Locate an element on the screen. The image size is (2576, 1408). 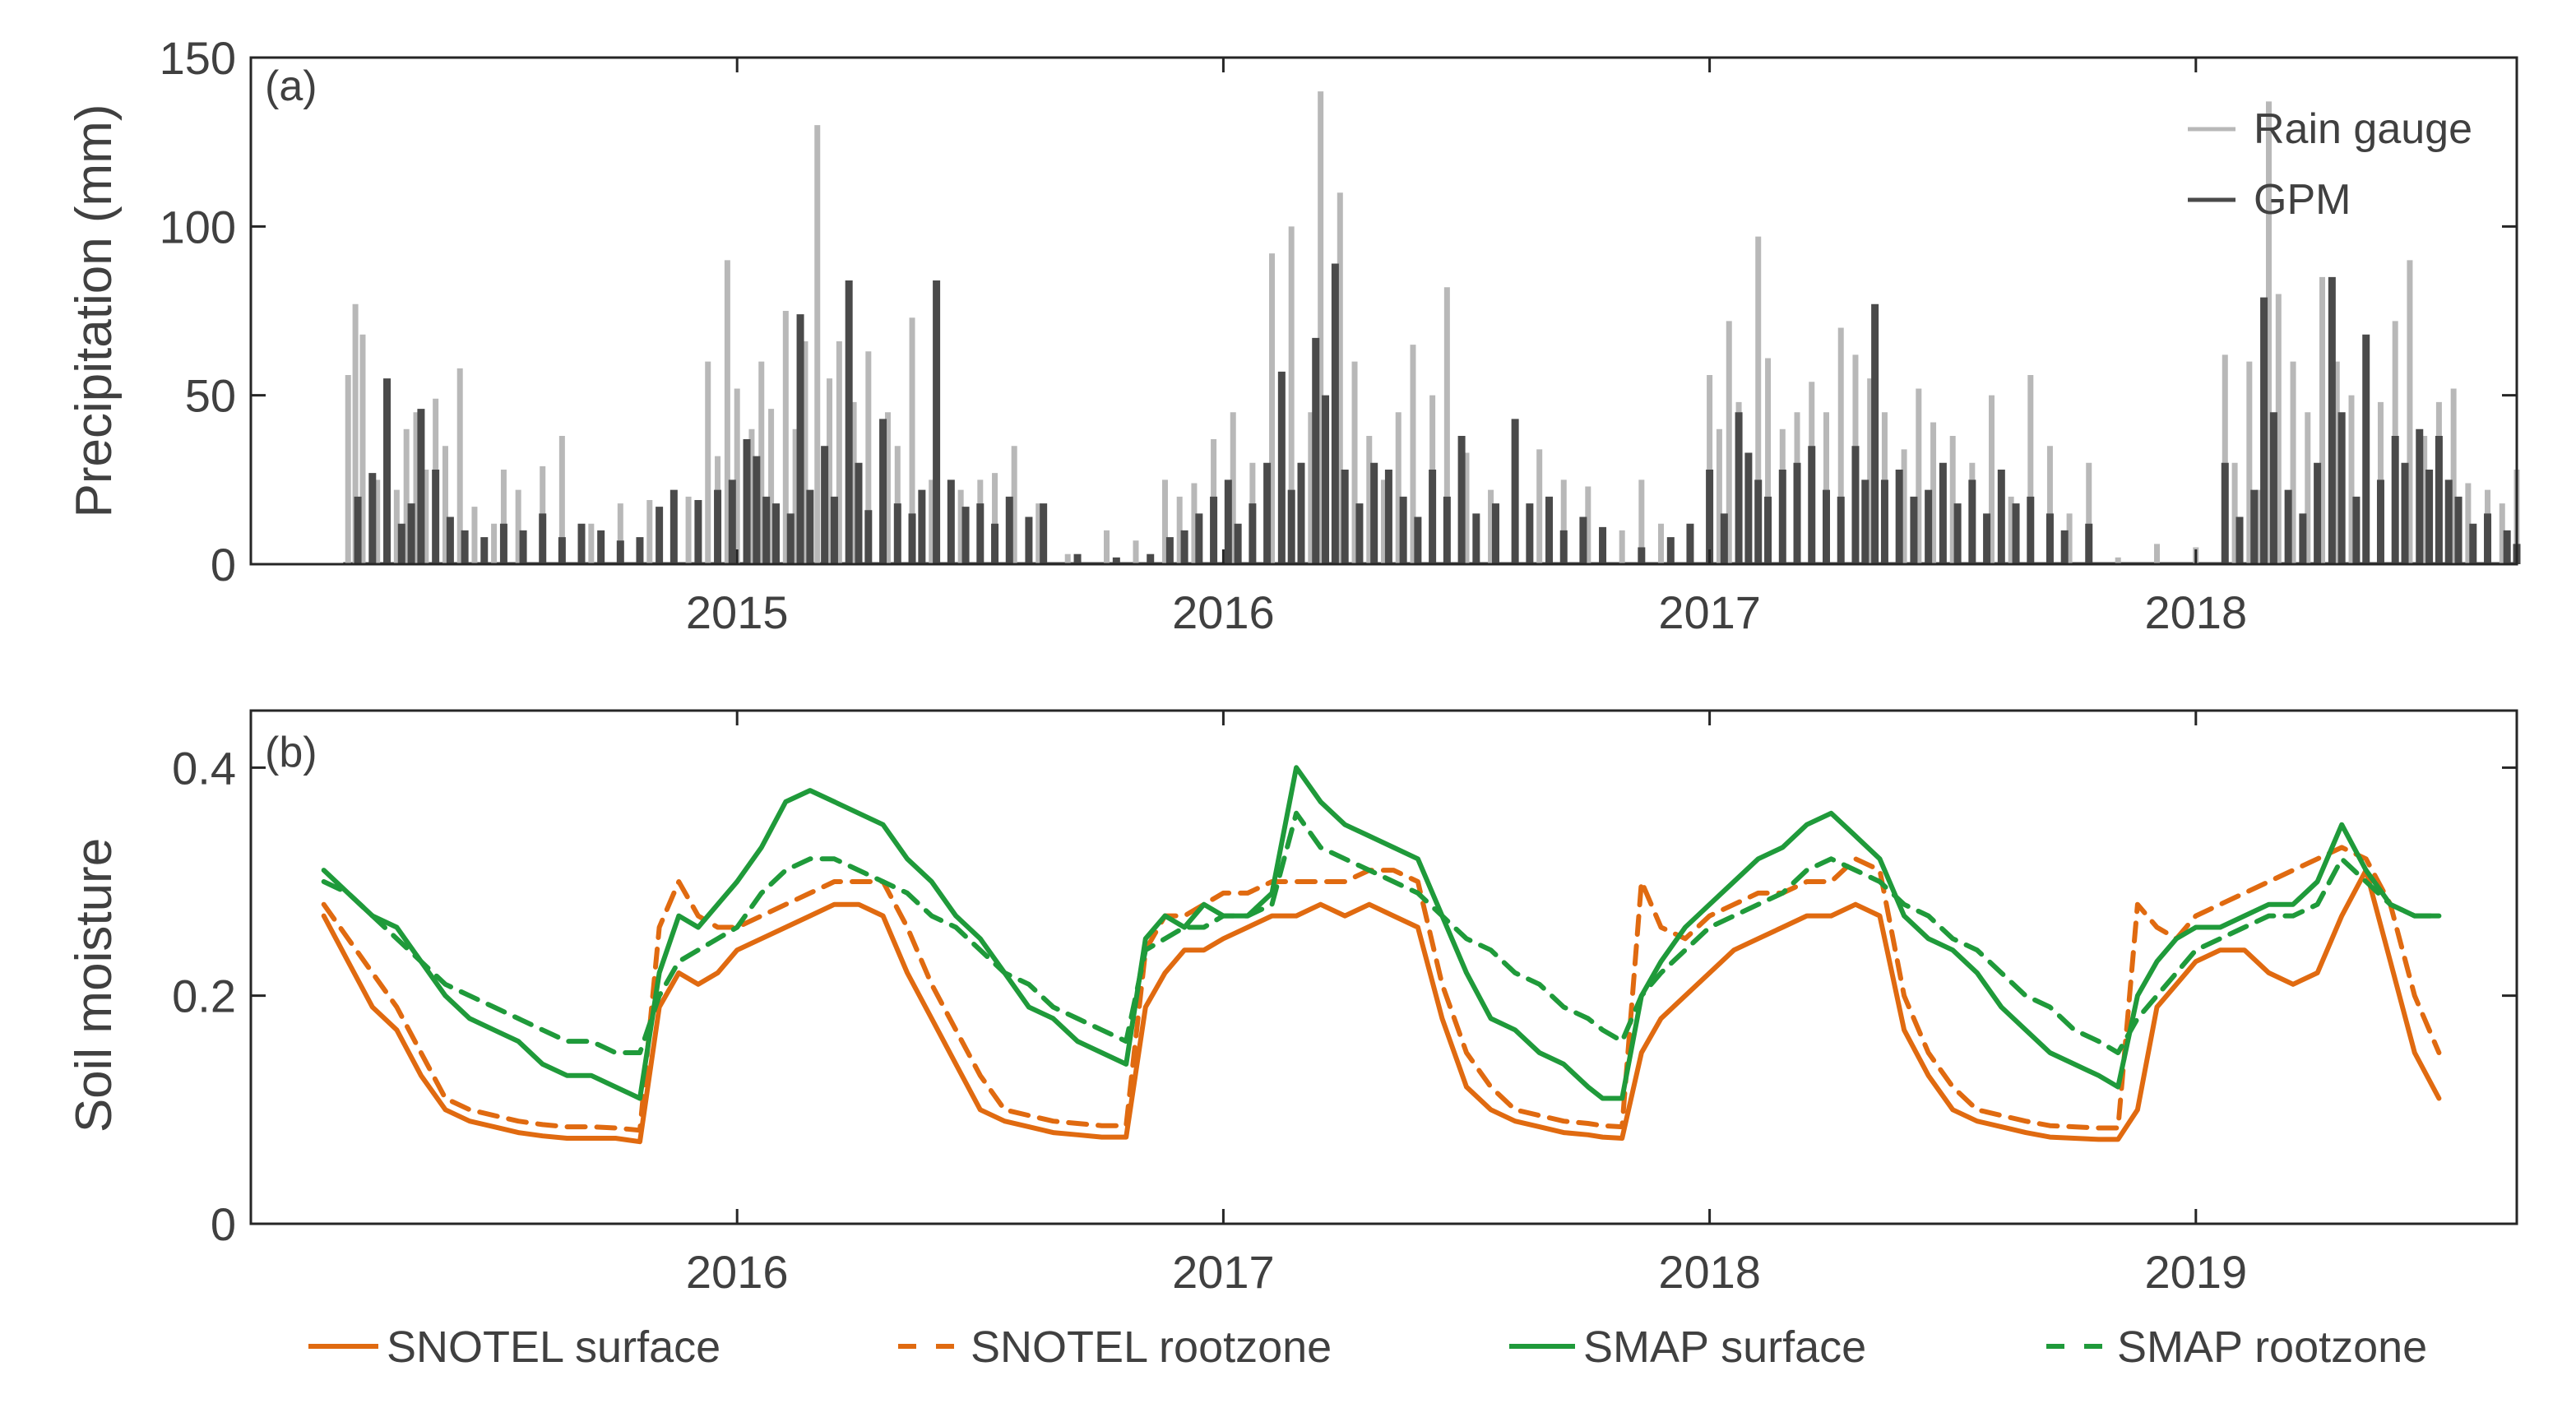
y-tick-label: 150 is located at coordinates (198, 58).